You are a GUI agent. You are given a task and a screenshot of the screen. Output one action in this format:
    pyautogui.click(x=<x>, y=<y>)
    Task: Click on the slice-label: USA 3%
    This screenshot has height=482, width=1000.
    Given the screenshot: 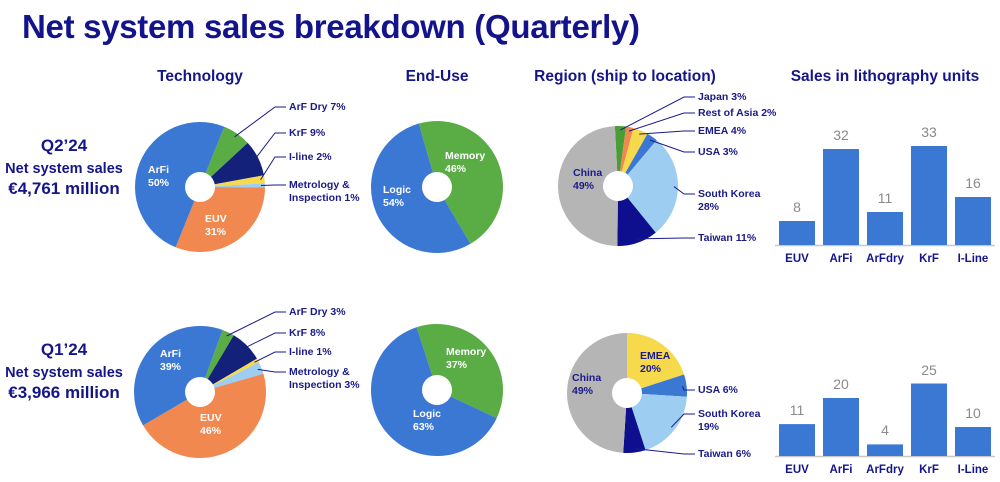 What is the action you would take?
    pyautogui.click(x=718, y=152)
    